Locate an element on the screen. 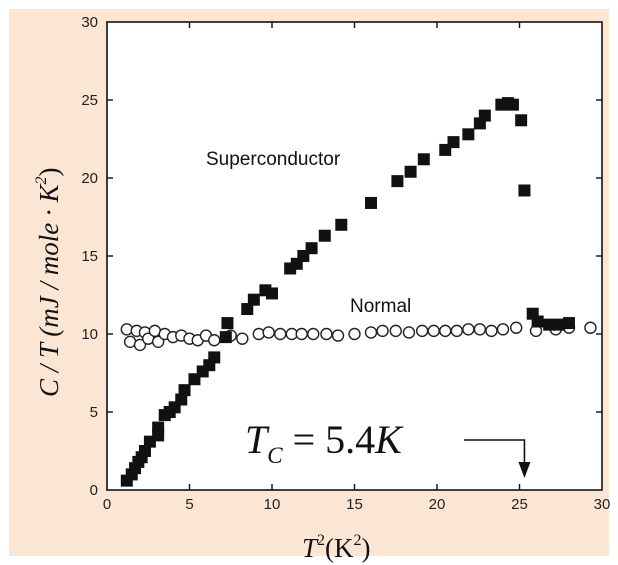  x-tick-label: 10 is located at coordinates (272, 504).